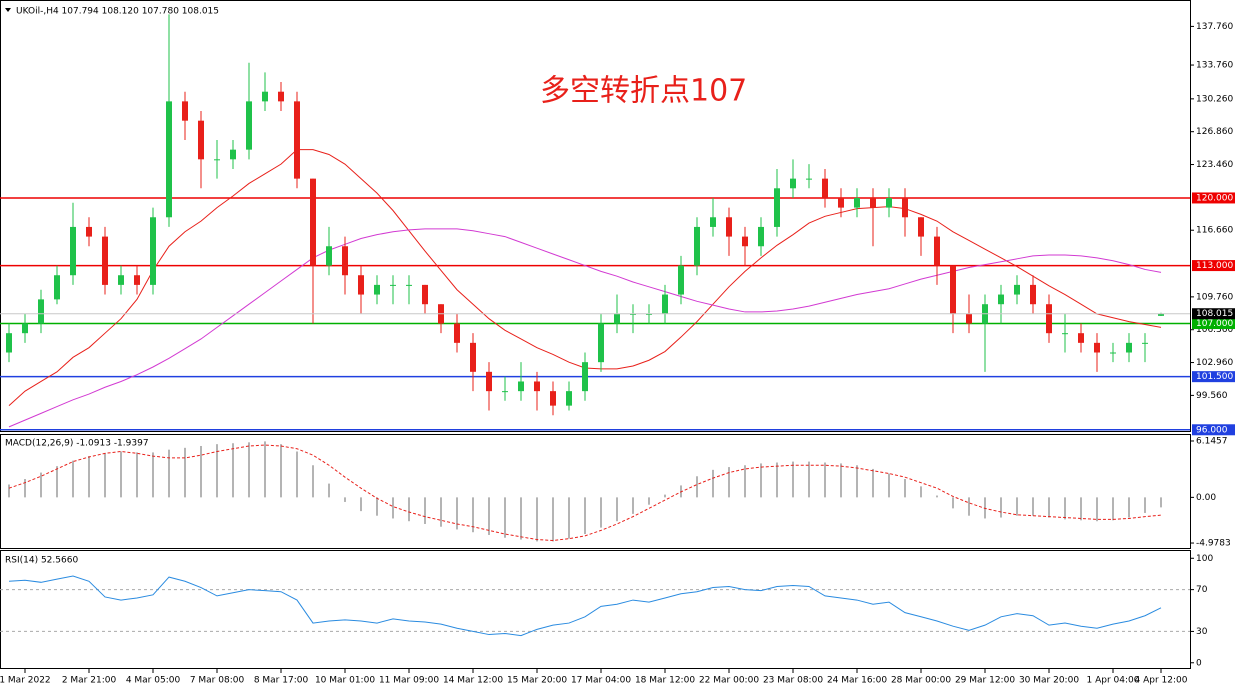  What do you see at coordinates (1214, 132) in the screenshot?
I see `y-tick-label: 126.860` at bounding box center [1214, 132].